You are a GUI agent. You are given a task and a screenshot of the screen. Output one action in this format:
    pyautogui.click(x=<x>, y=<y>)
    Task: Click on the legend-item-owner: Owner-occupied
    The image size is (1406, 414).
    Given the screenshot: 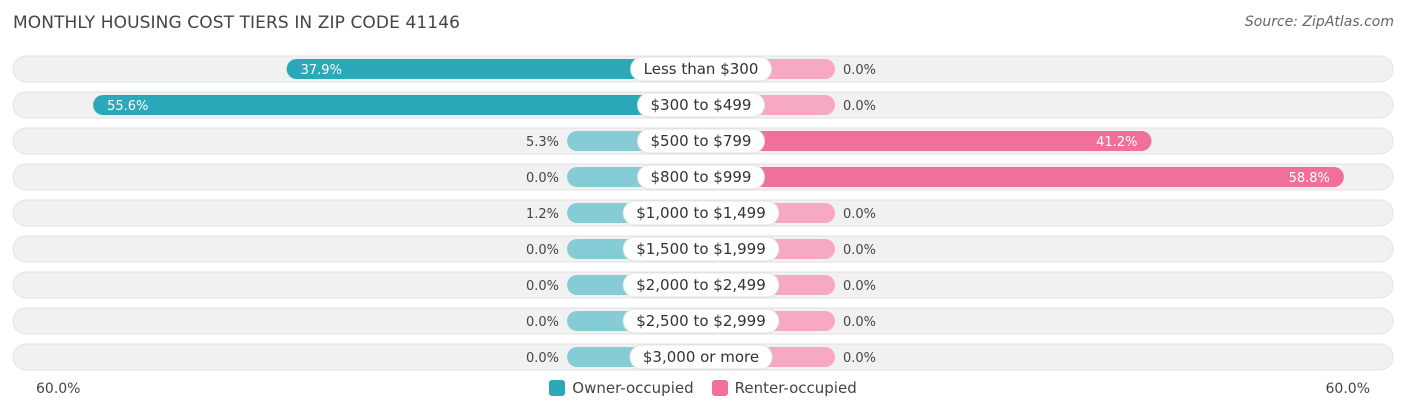 What is the action you would take?
    pyautogui.click(x=621, y=388)
    